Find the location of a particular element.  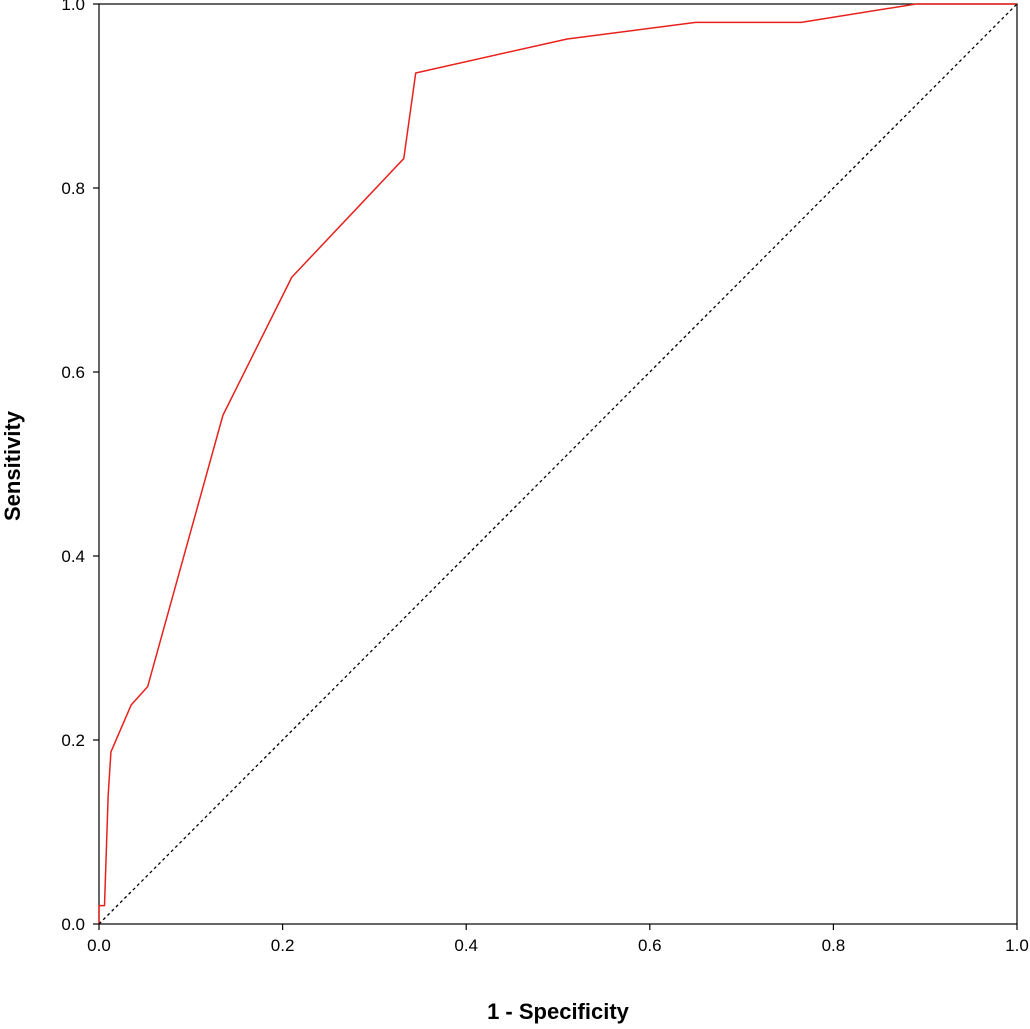

y-tick-label: 0.4 is located at coordinates (73, 556).